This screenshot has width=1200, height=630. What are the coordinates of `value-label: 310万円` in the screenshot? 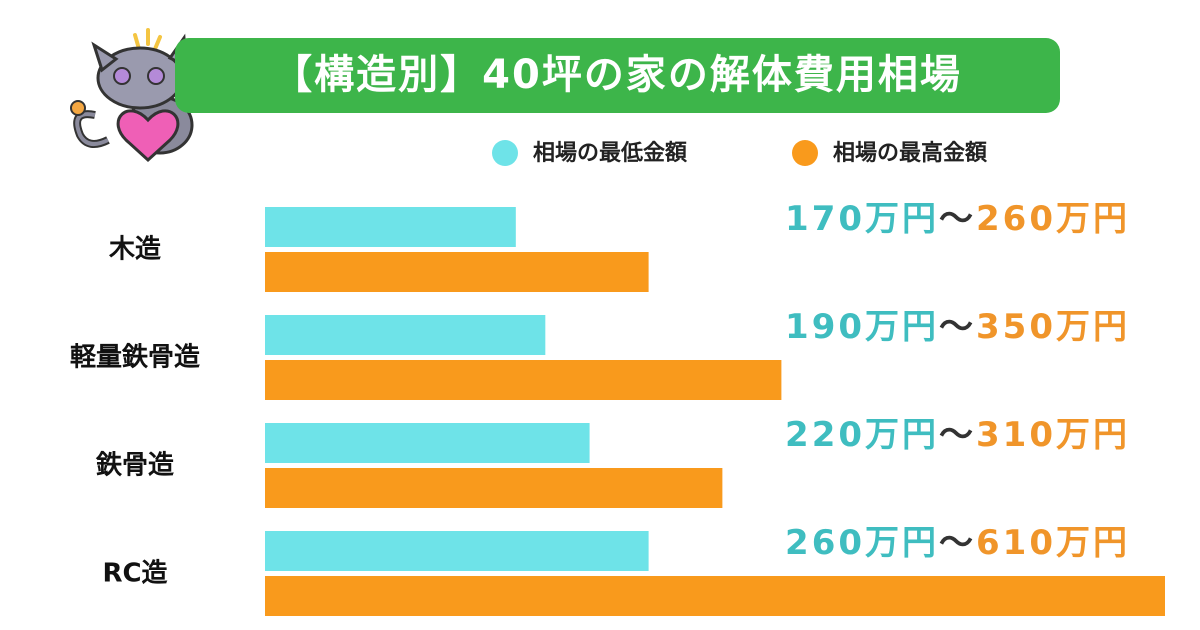 It's located at (1053, 435).